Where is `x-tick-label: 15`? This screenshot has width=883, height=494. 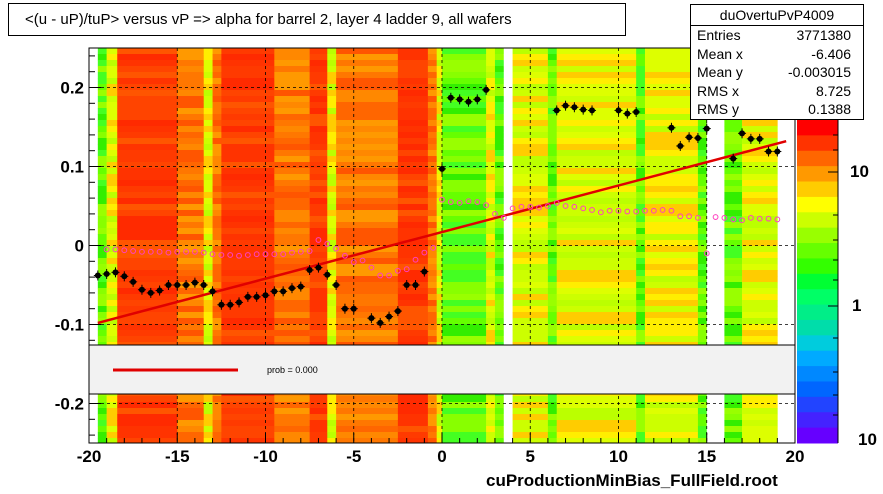
x-tick-label: 15 is located at coordinates (706, 456).